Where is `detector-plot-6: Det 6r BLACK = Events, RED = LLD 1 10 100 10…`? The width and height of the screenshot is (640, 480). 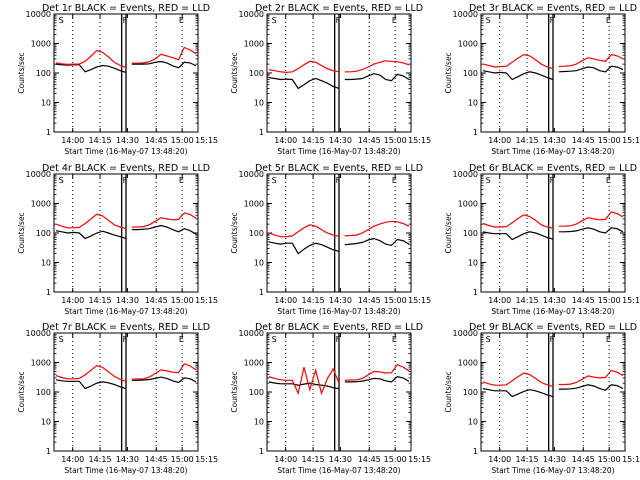
detector-plot-6: Det 6r BLACK = Events, RED = LLD 1 10 100 10… is located at coordinates (542, 239).